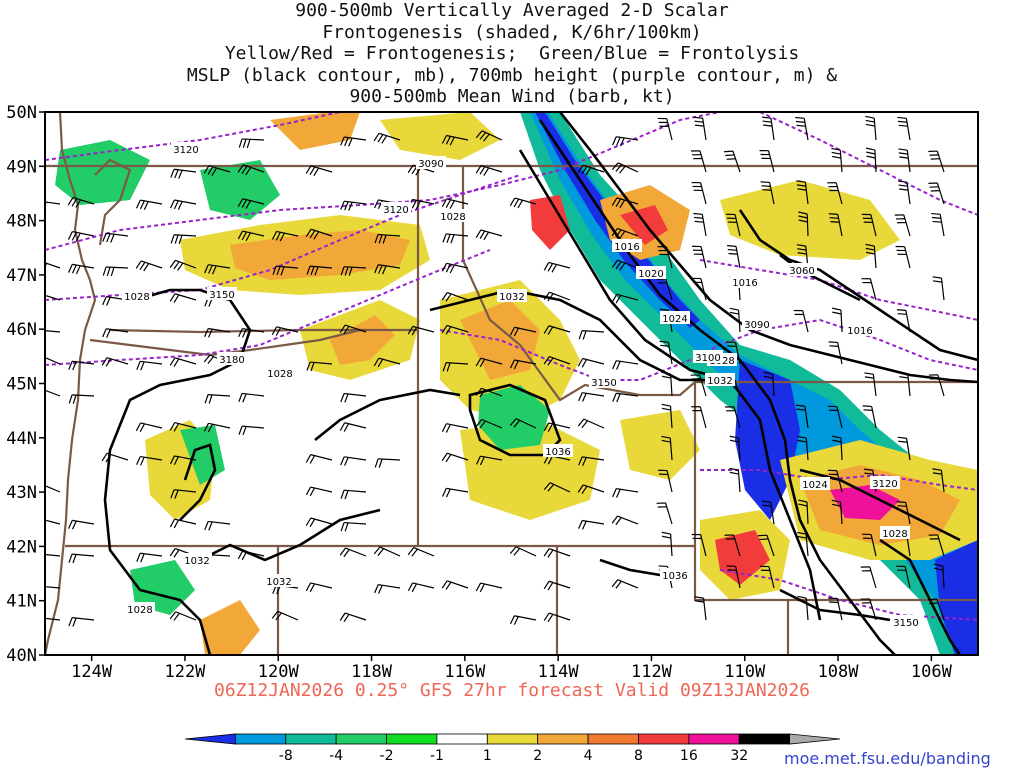 The width and height of the screenshot is (1024, 768). I want to click on lat-tick-label: 46N, so click(21, 330).